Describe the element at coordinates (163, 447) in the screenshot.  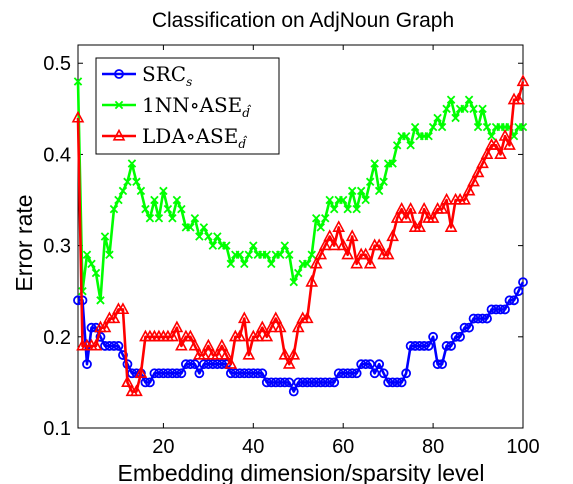
I see `x-tick-label: 20` at that location.